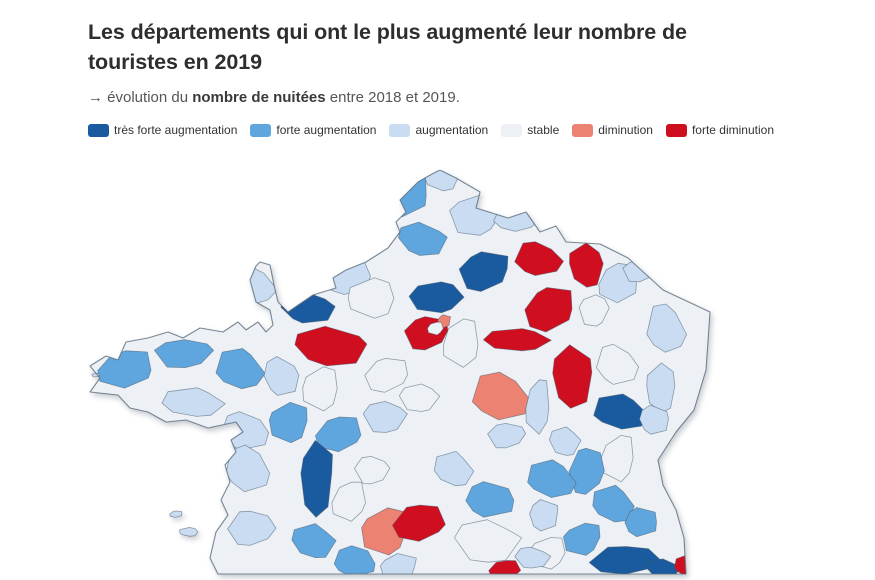 The image size is (875, 580). Describe the element at coordinates (326, 130) in the screenshot. I see `legend-label: forte augmentation` at that location.